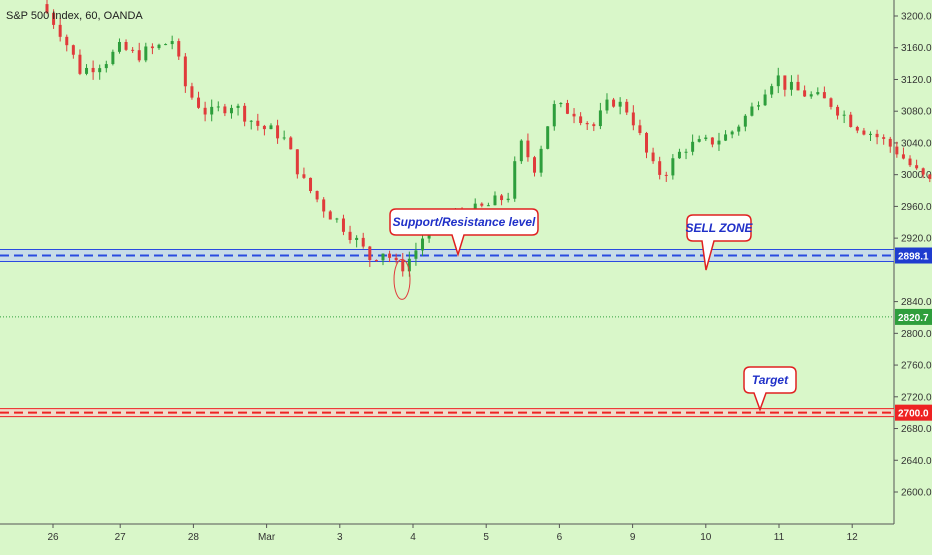  Describe the element at coordinates (916, 48) in the screenshot. I see `y-tick-label: 3160.0` at that location.